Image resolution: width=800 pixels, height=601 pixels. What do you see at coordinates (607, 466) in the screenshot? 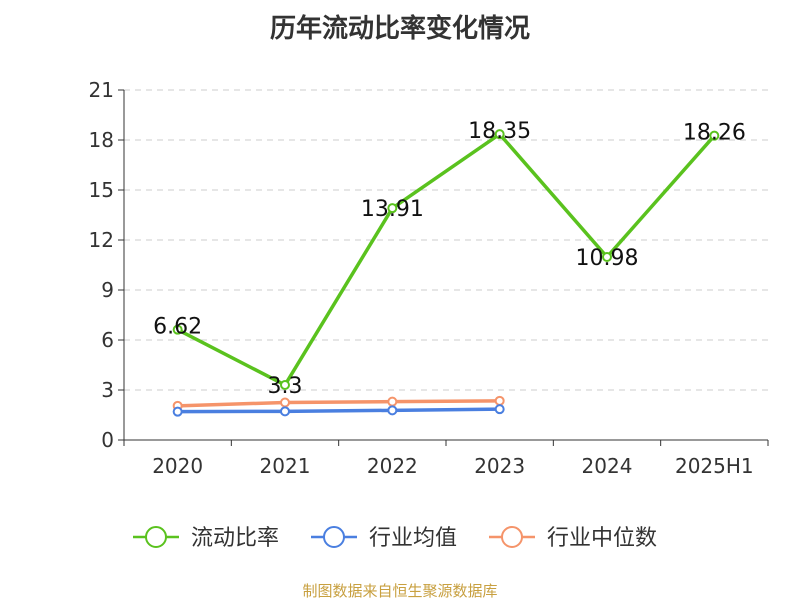
I see `x-tick-label: 2024` at bounding box center [607, 466].